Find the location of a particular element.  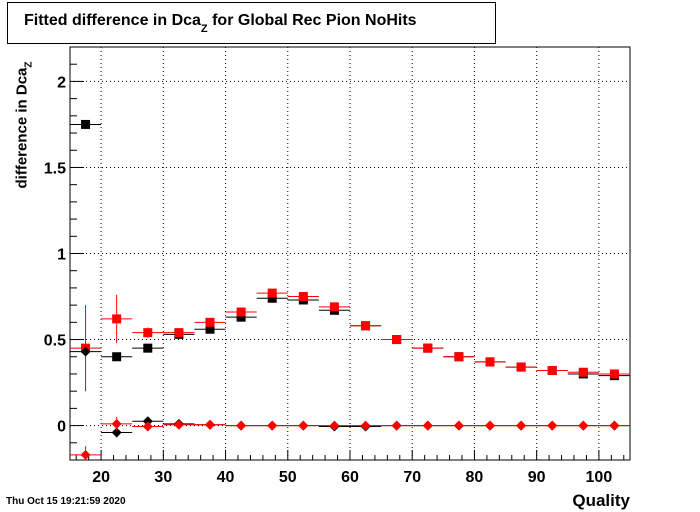

x-tick-label: 80 is located at coordinates (475, 477).